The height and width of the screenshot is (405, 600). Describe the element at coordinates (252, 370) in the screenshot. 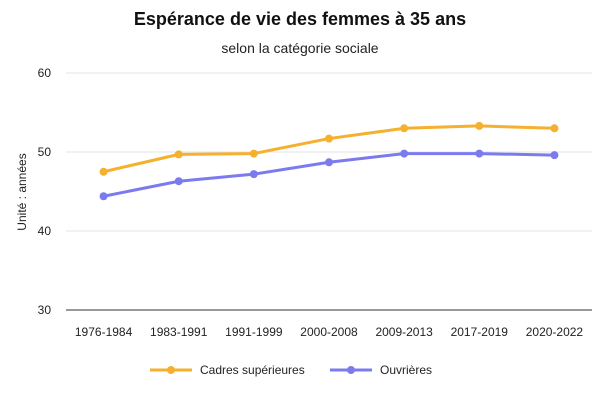

I see `legend-label: Cadres supérieures` at that location.